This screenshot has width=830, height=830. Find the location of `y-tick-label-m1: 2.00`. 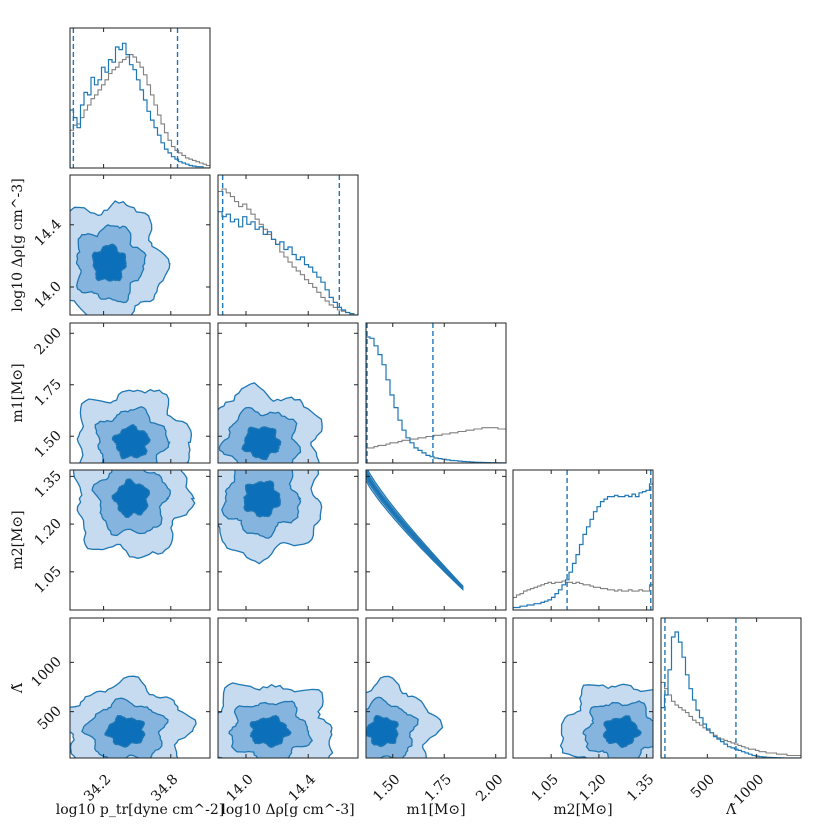

y-tick-label-m1: 2.00 is located at coordinates (47, 341).